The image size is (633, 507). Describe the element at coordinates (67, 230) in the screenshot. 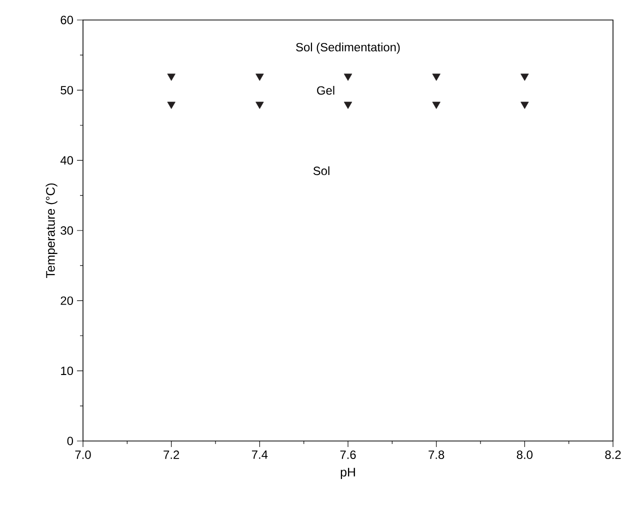

I see `y-tick-label: 30` at that location.